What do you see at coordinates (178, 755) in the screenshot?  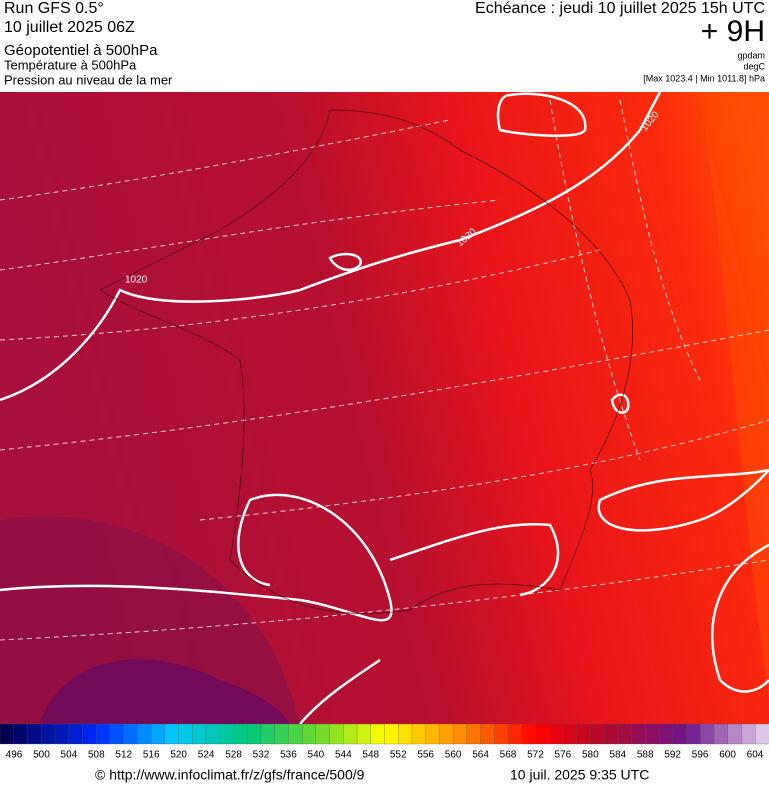 I see `colorbar-label: 520` at bounding box center [178, 755].